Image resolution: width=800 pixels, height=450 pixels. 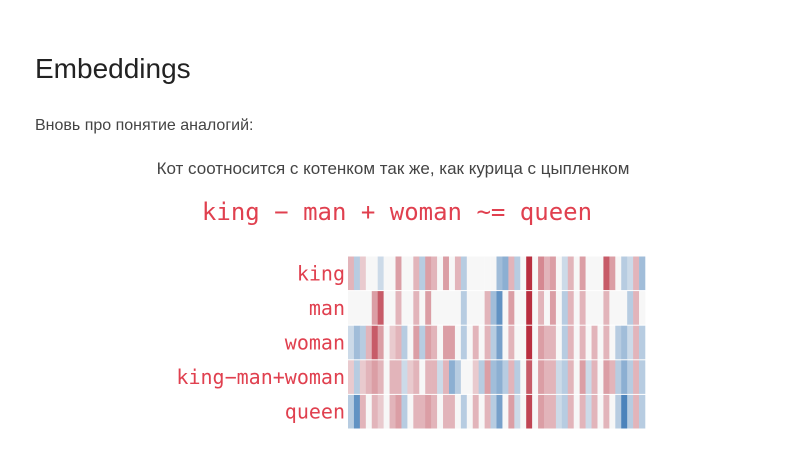 I want to click on slide-title: Embeddings, so click(x=113, y=68).